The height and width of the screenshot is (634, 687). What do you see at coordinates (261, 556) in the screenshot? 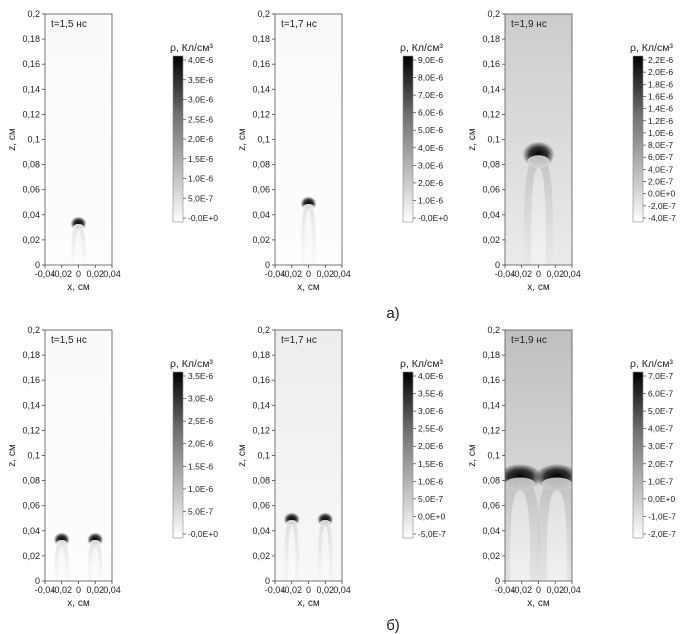
I see `y-tick-label: 0,02` at bounding box center [261, 556].